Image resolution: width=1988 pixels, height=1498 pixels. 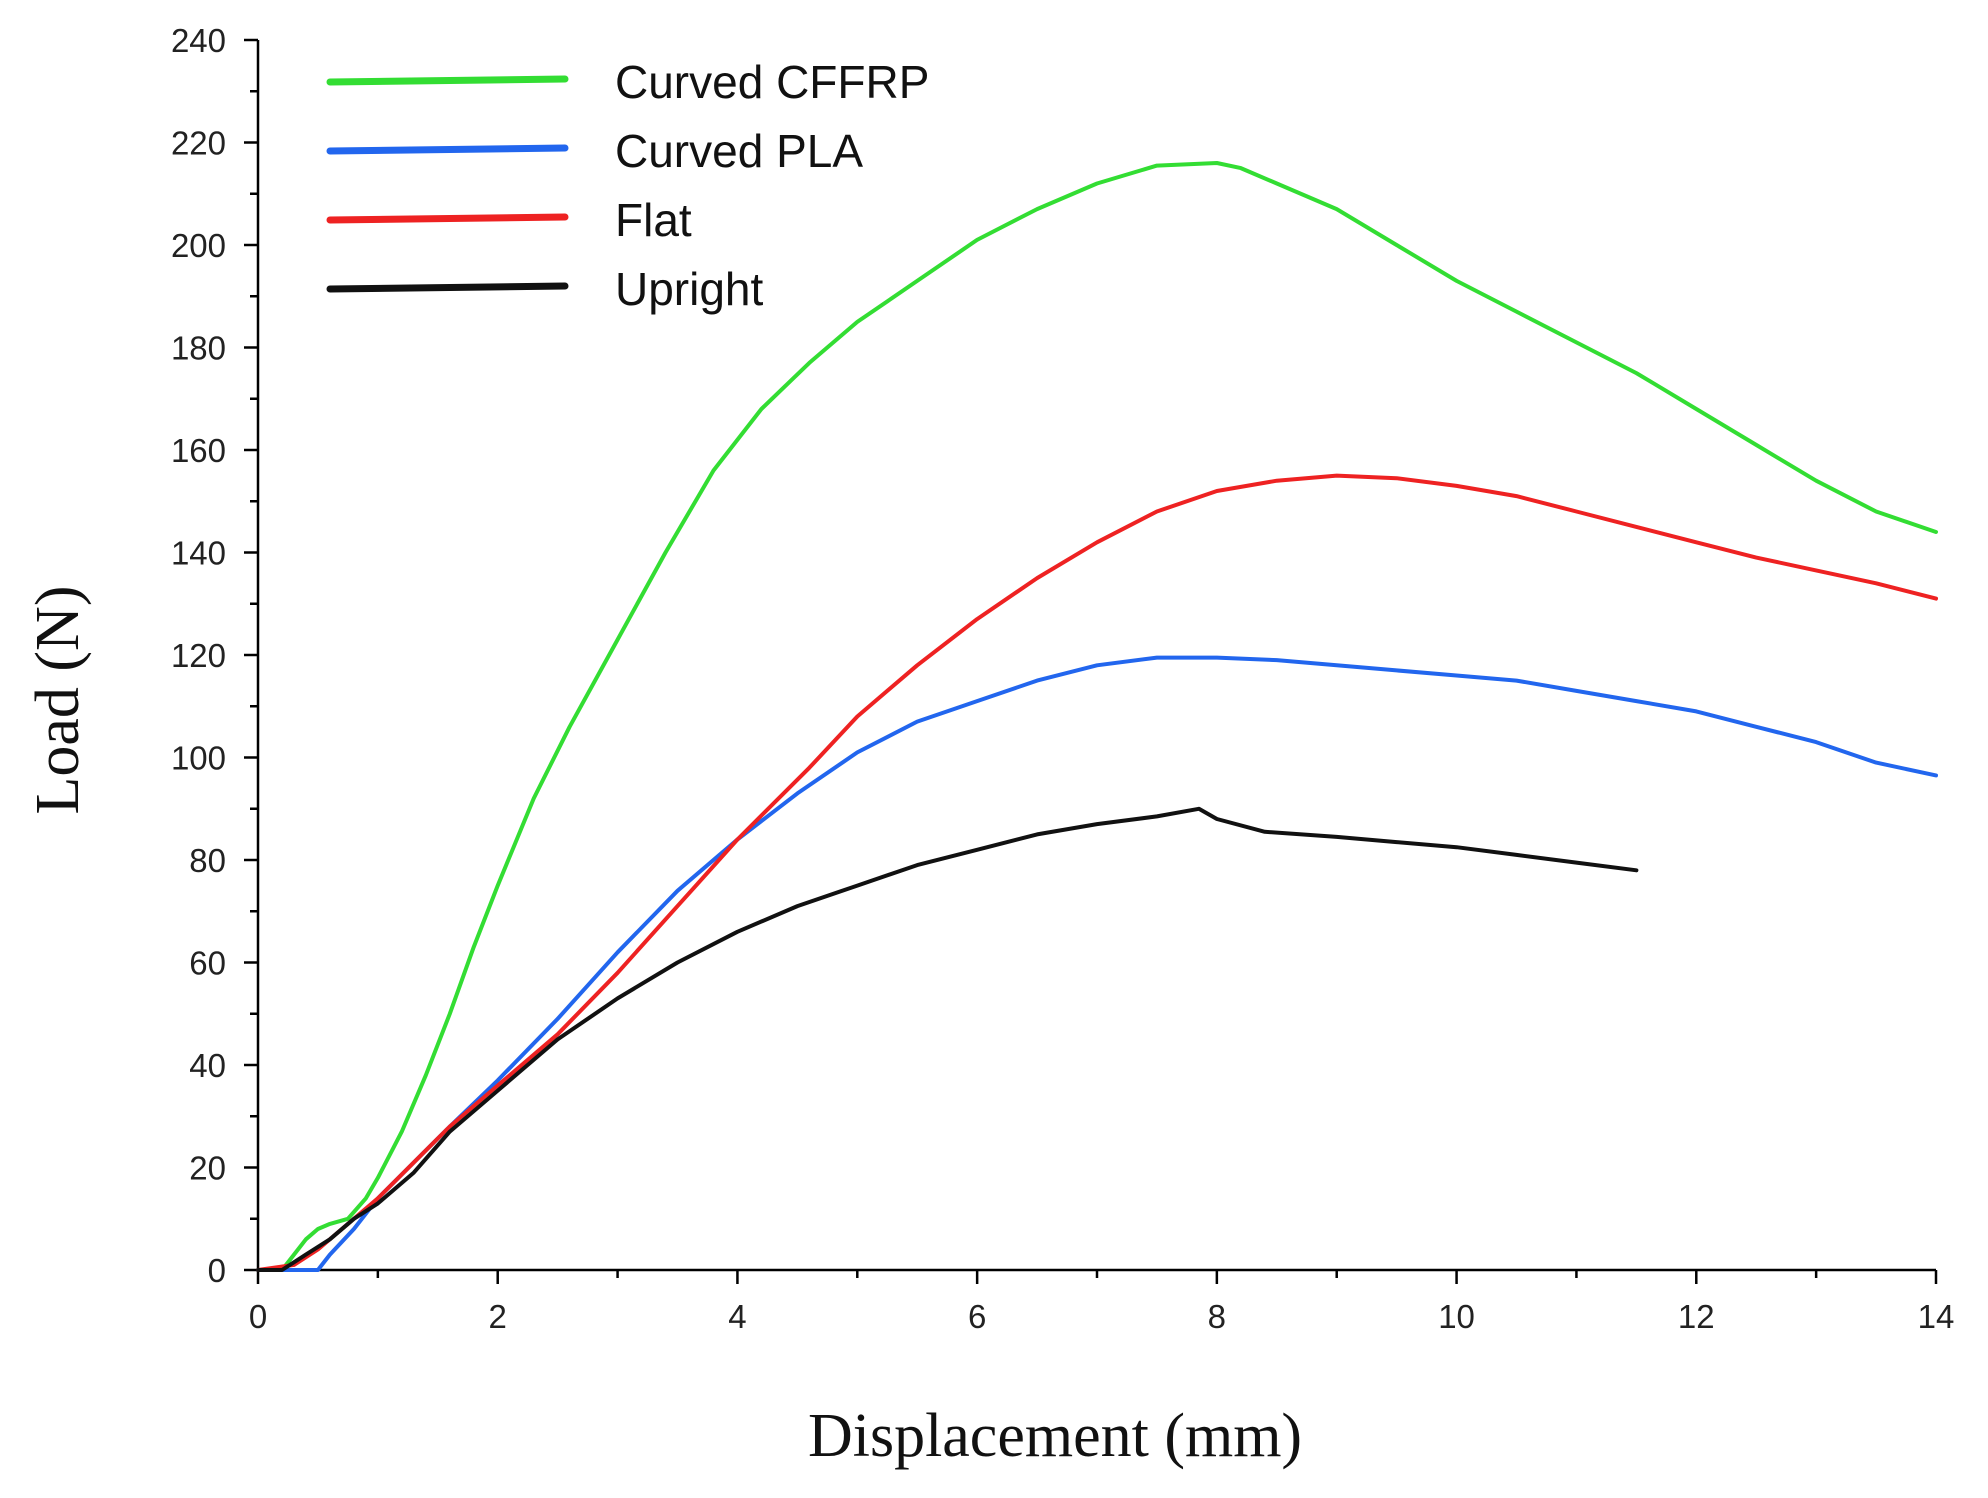 I want to click on x-tick-label: 10, so click(x=1456, y=1316).